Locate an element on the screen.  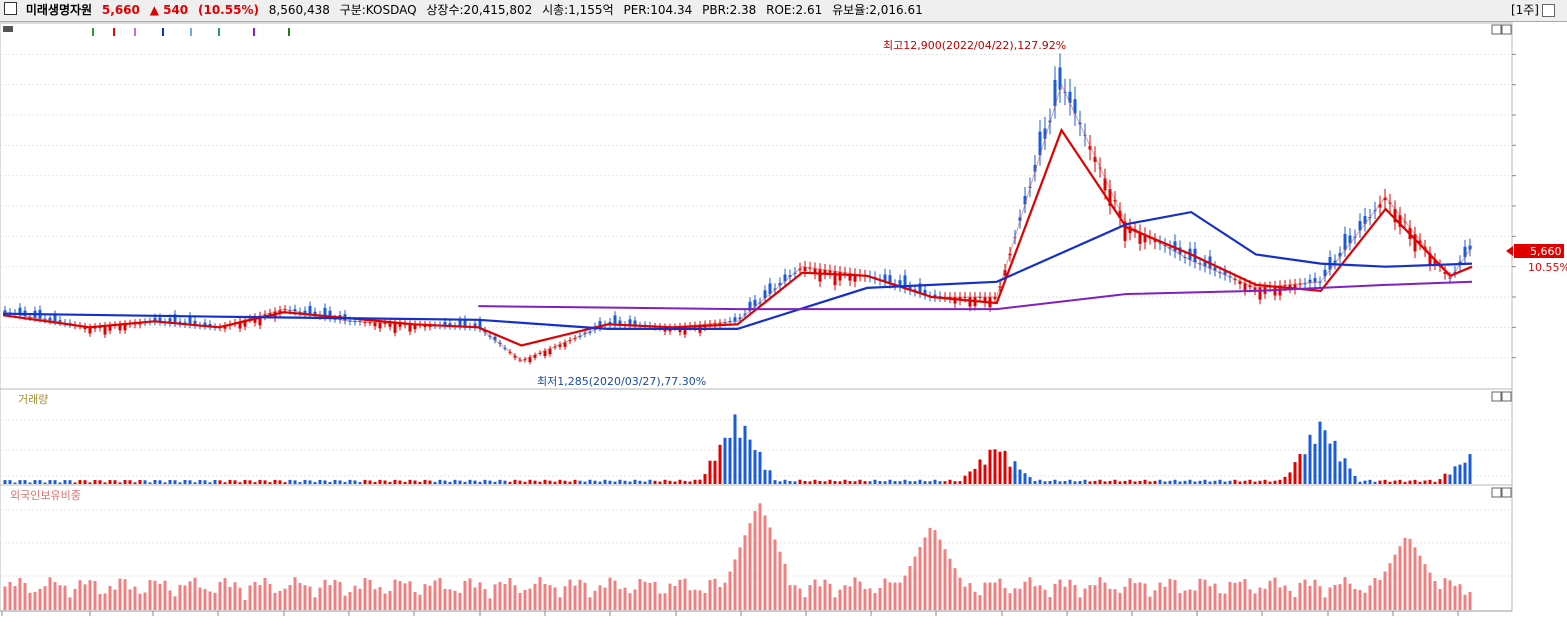
volume-bars is located at coordinates (737, 449).